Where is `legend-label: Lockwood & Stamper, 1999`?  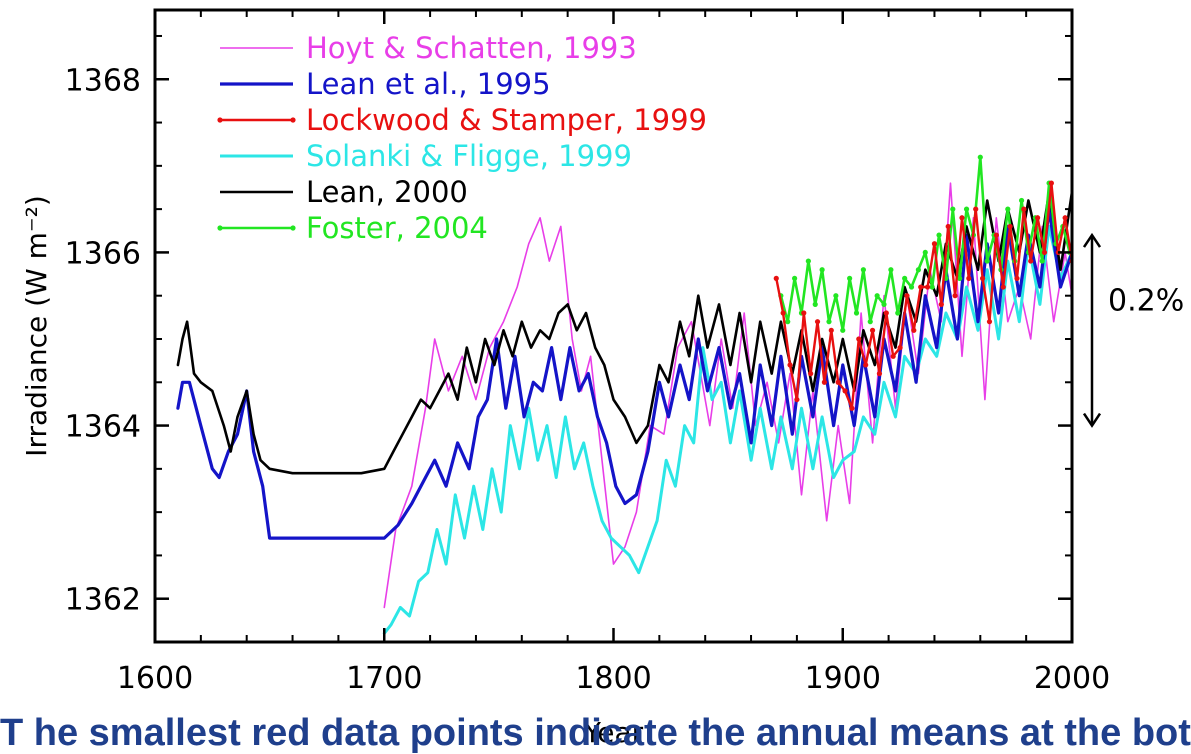 legend-label: Lockwood & Stamper, 1999 is located at coordinates (506, 120).